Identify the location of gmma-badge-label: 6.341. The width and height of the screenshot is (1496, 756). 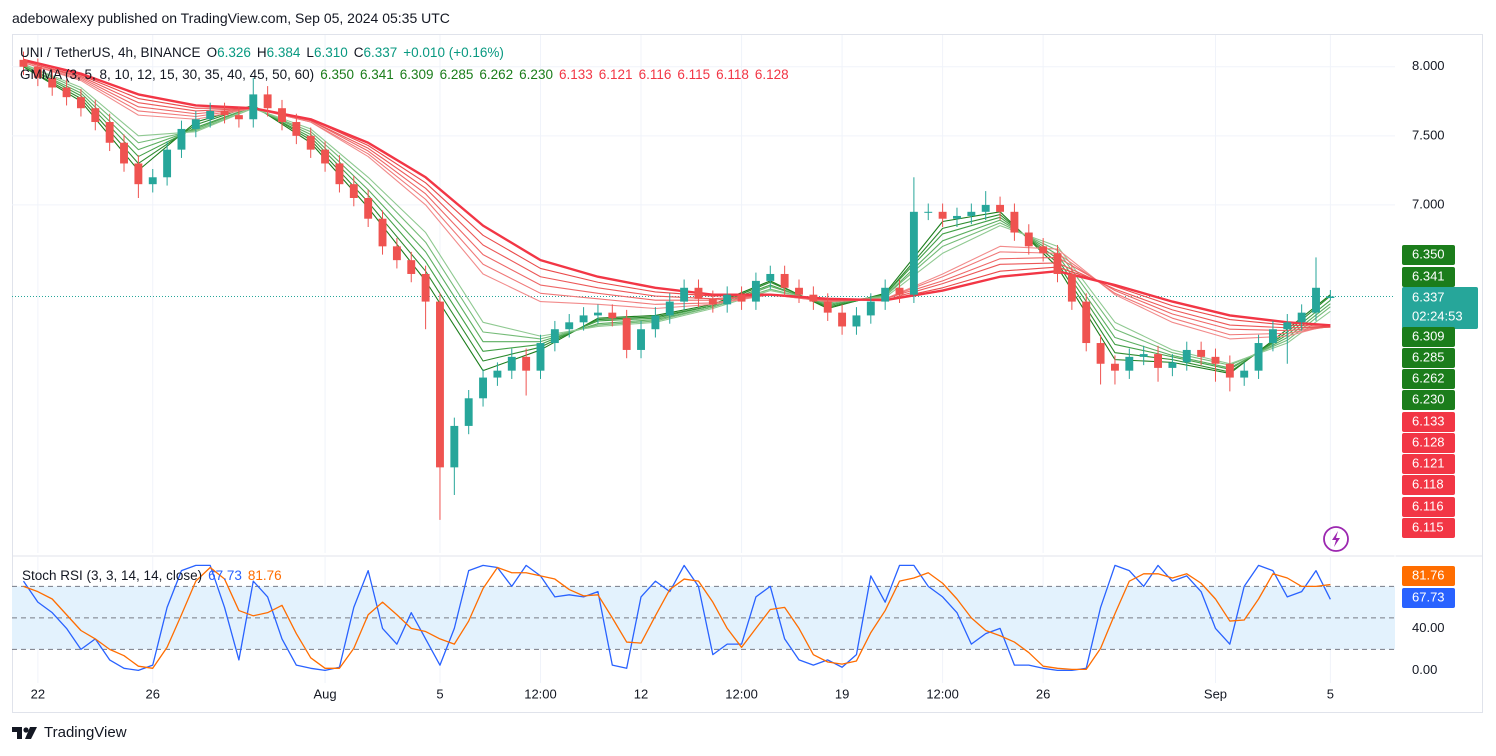
(1428, 275).